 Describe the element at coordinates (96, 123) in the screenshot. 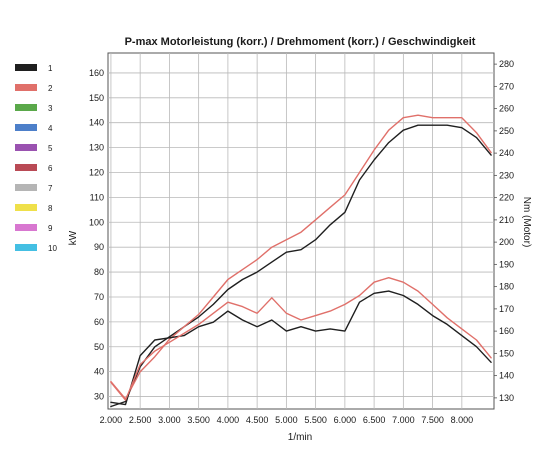

I see `y-left-tick-label: 140` at that location.